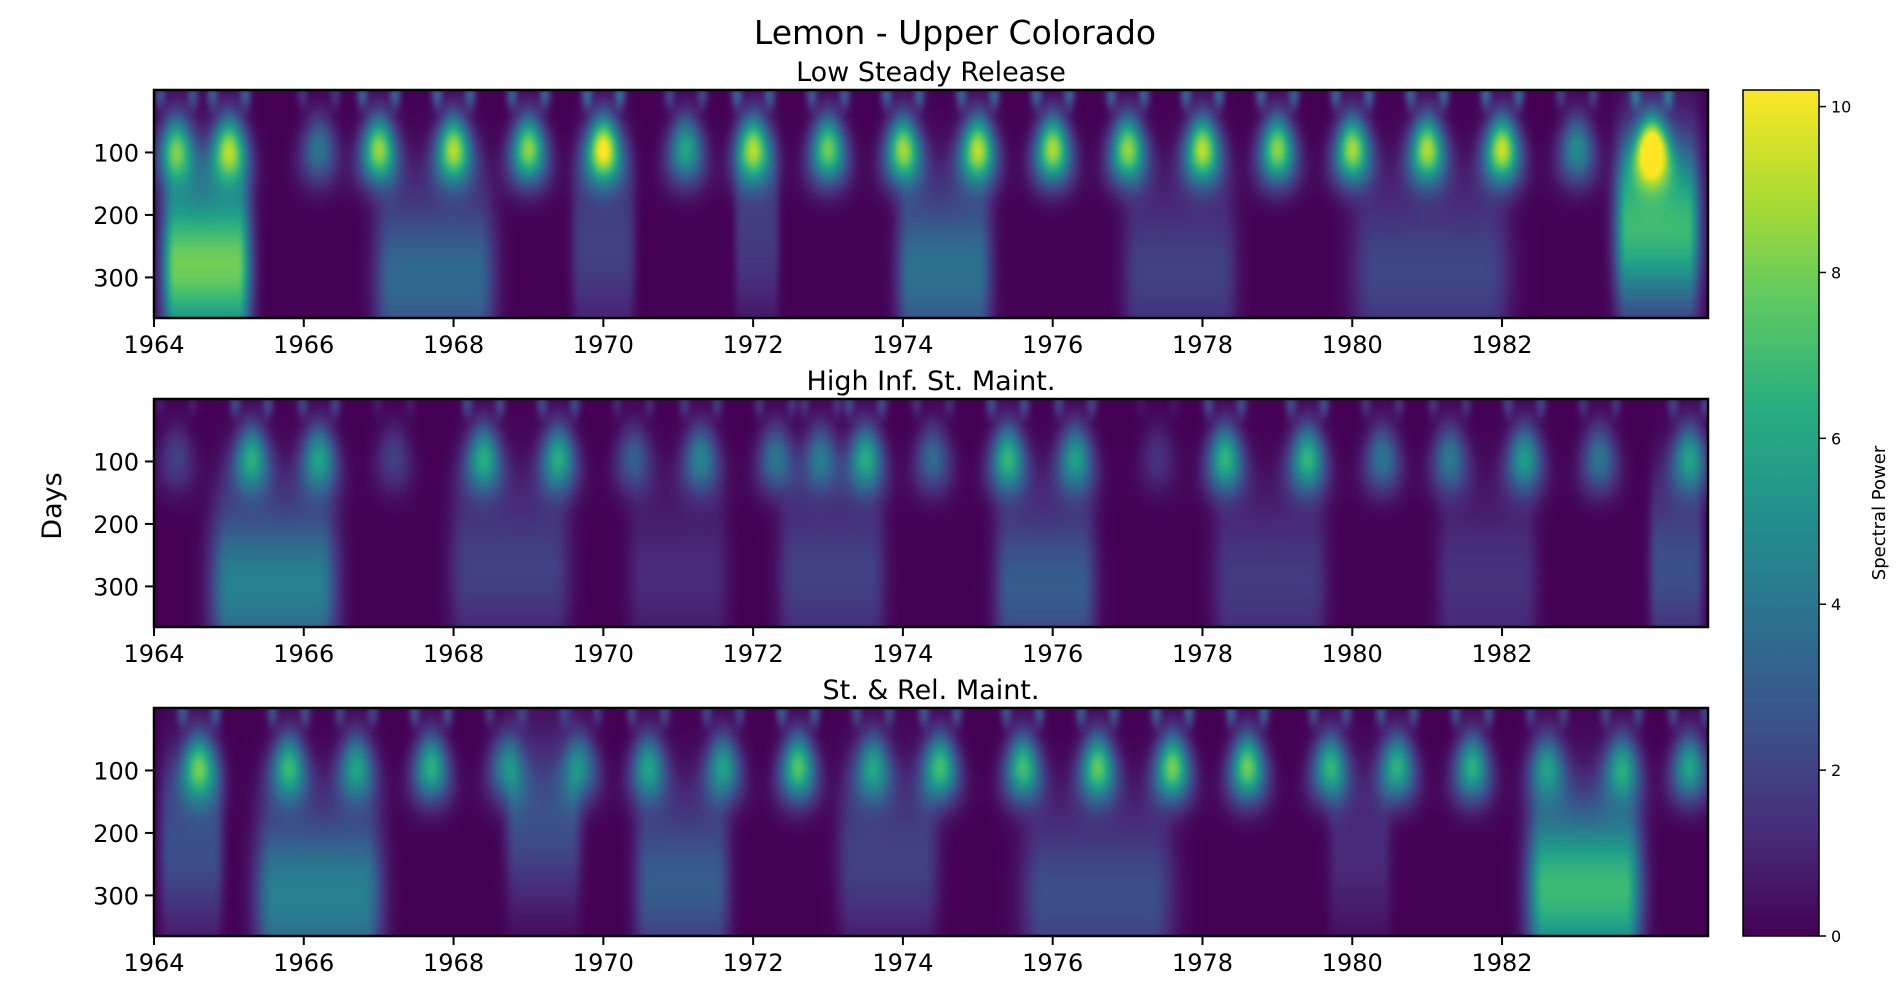  I want to click on colorbar-tick-label: 0, so click(1836, 936).